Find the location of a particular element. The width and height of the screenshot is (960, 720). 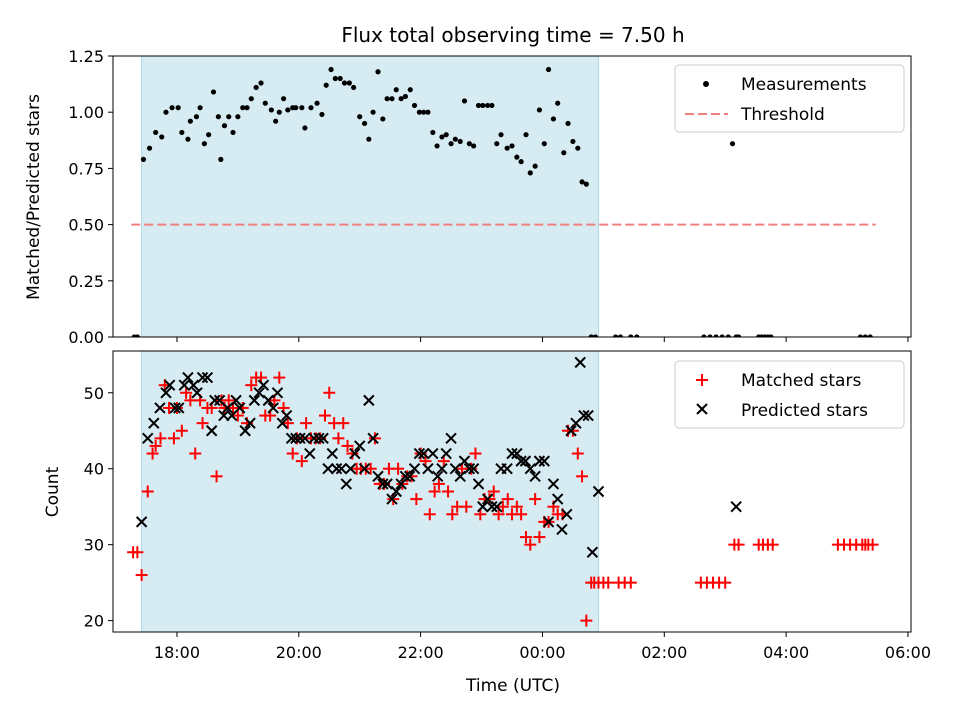

y-axis-ticks-top: 0.00 0.25 0.50 0.75 1.00 1.25 is located at coordinates (90, 197).